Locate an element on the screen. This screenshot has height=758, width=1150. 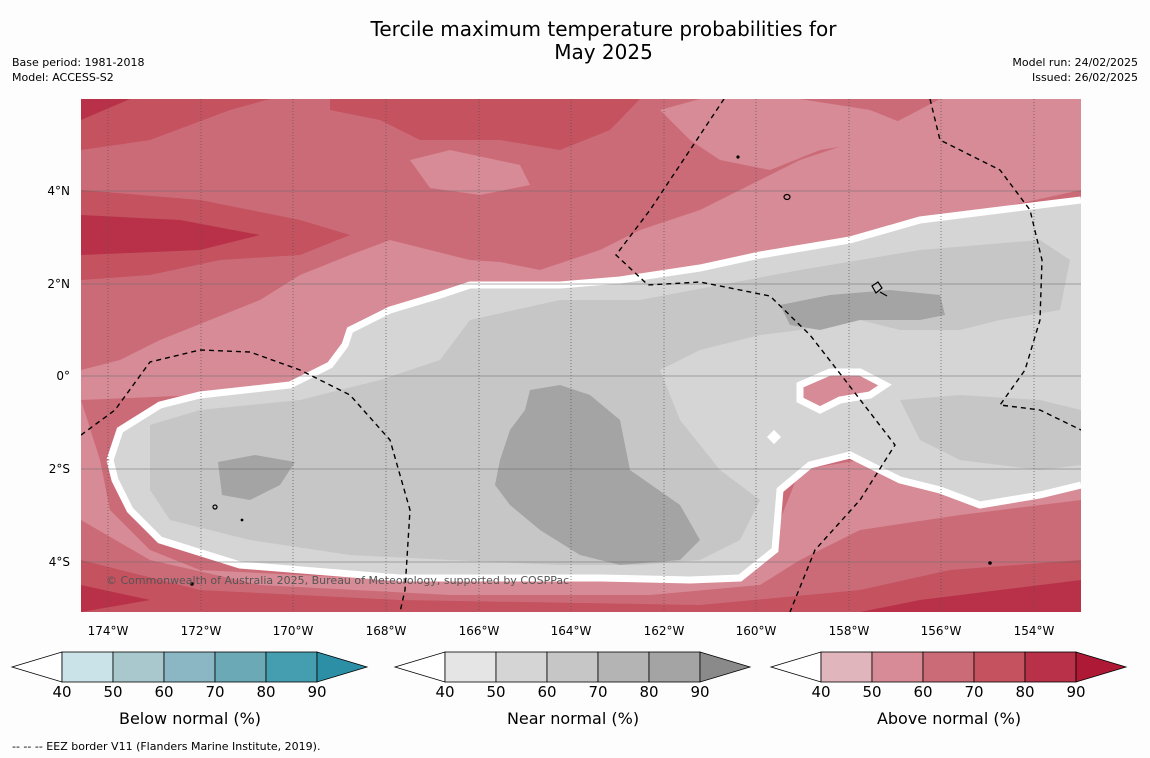
above-field-80-n is located at coordinates (485, 124).